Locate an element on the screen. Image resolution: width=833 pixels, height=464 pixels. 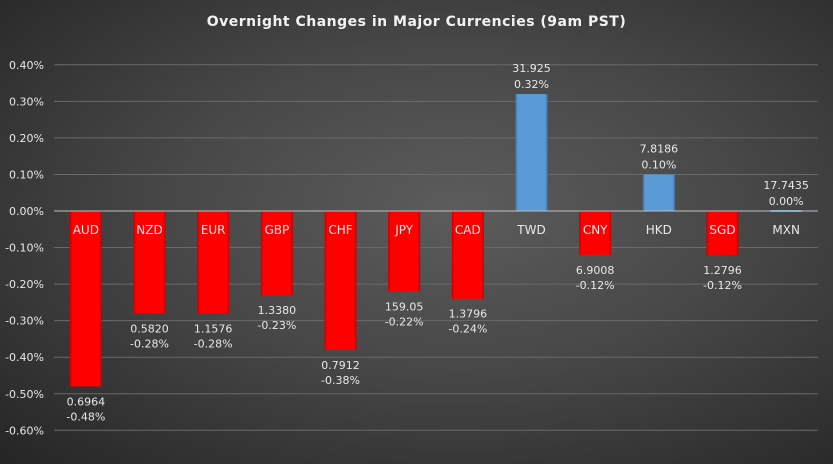
category-label: CNY is located at coordinates (595, 230).